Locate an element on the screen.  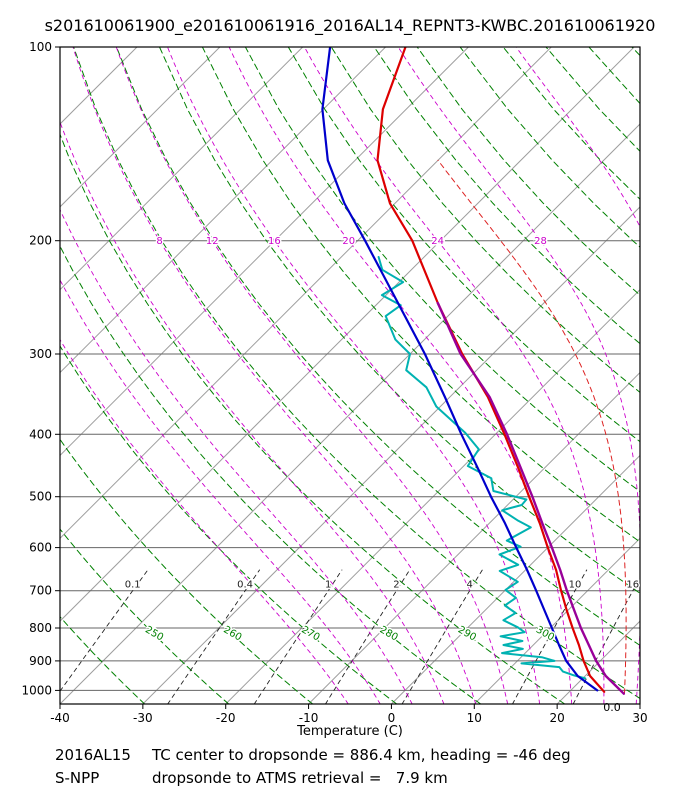
pressure-tick-label: 400 is located at coordinates (40, 434).